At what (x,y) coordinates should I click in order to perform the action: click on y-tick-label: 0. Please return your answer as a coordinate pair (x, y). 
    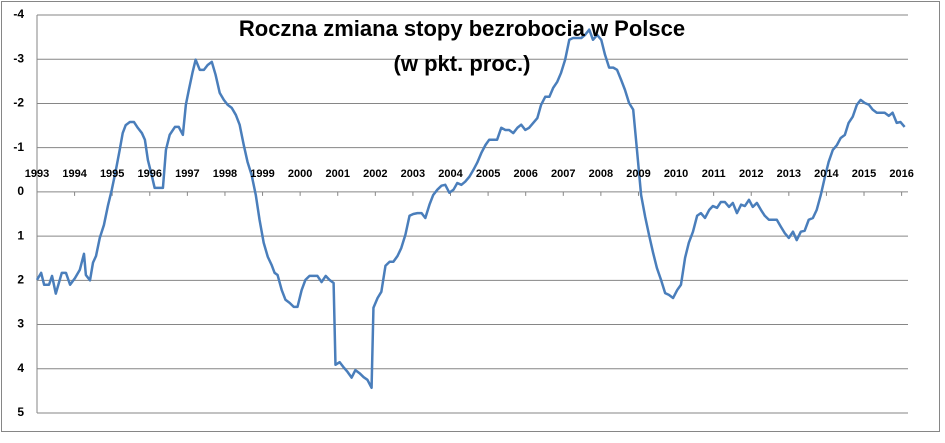
    Looking at the image, I should click on (20, 191).